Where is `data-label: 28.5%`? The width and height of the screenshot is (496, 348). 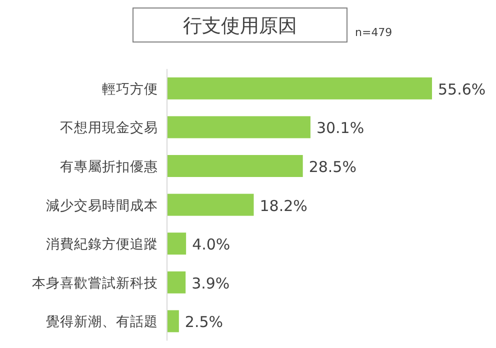 data-label: 28.5% is located at coordinates (332, 167).